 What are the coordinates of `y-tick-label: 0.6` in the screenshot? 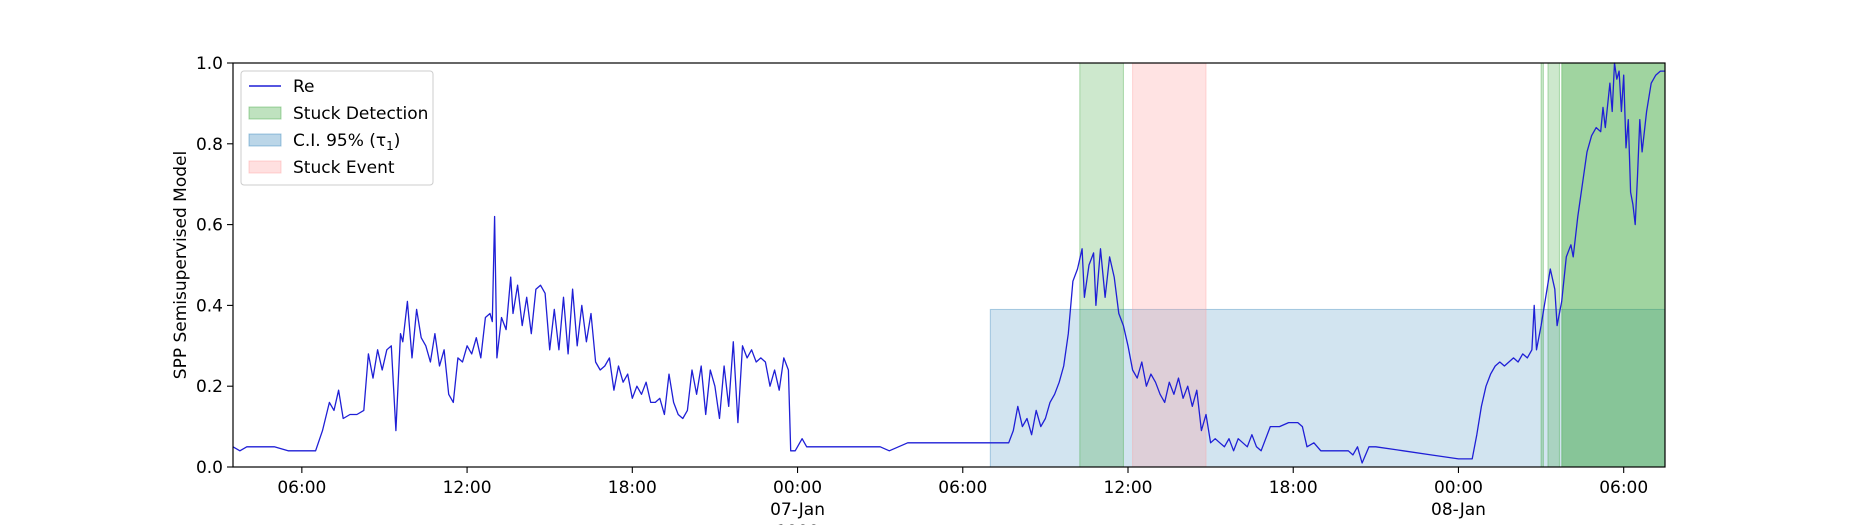 It's located at (209, 226).